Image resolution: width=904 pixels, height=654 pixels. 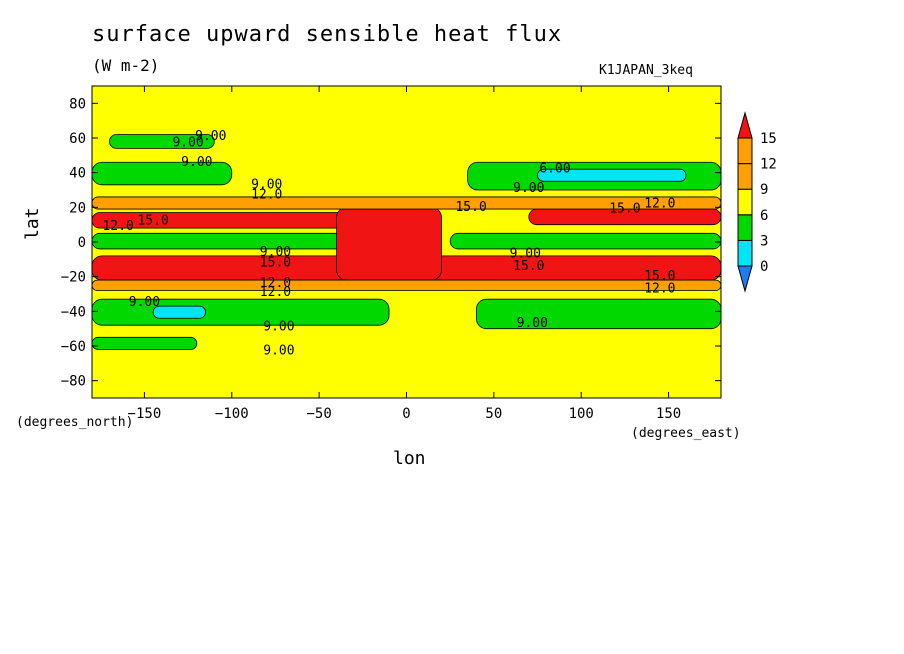 I want to click on x-tick-label: −50, so click(x=318, y=414).